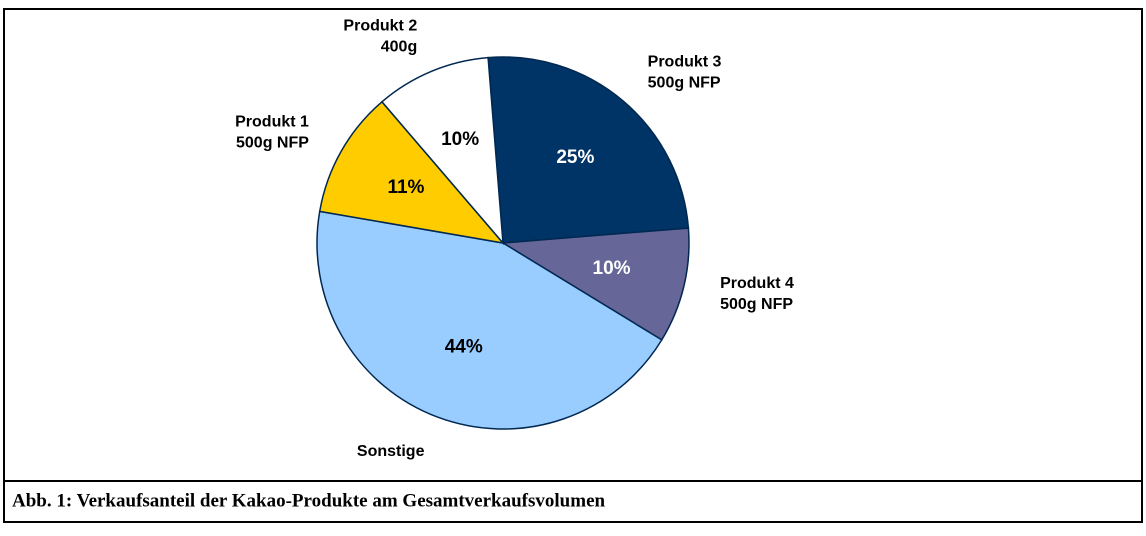 The width and height of the screenshot is (1146, 536). I want to click on category-label: Produkt 2 400g, so click(380, 37).